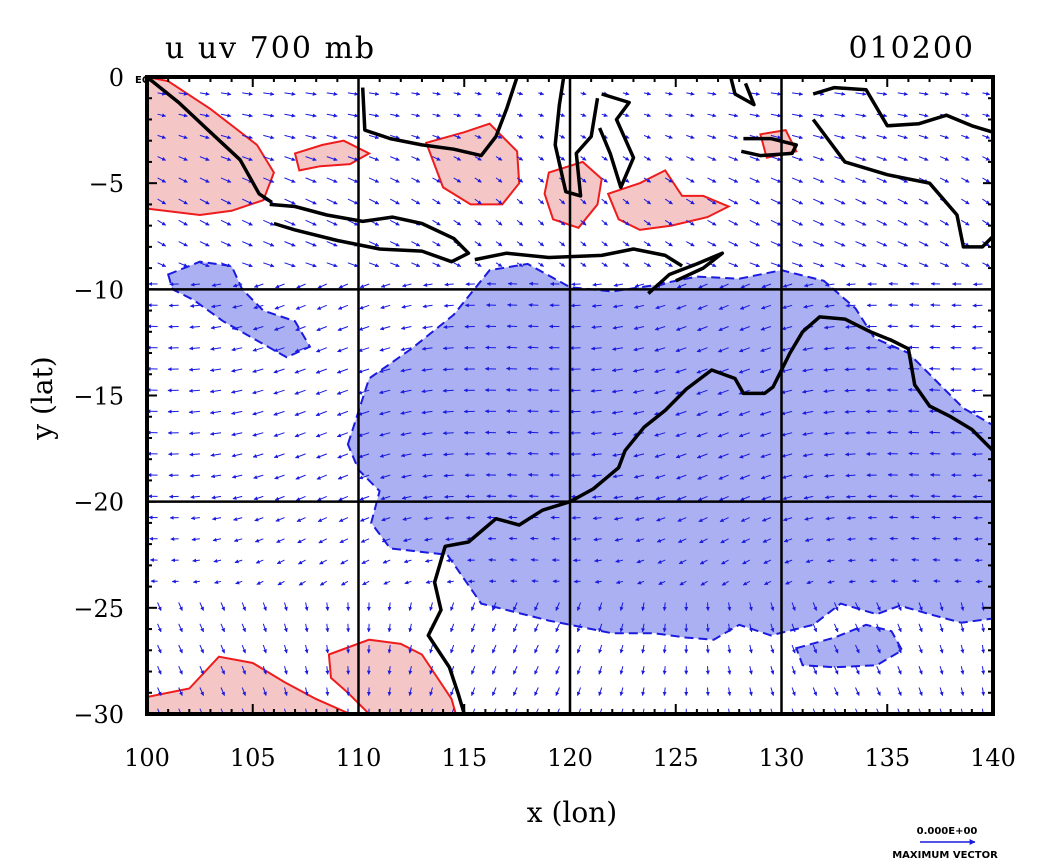  What do you see at coordinates (253, 758) in the screenshot?
I see `x-tick-label: 105` at bounding box center [253, 758].